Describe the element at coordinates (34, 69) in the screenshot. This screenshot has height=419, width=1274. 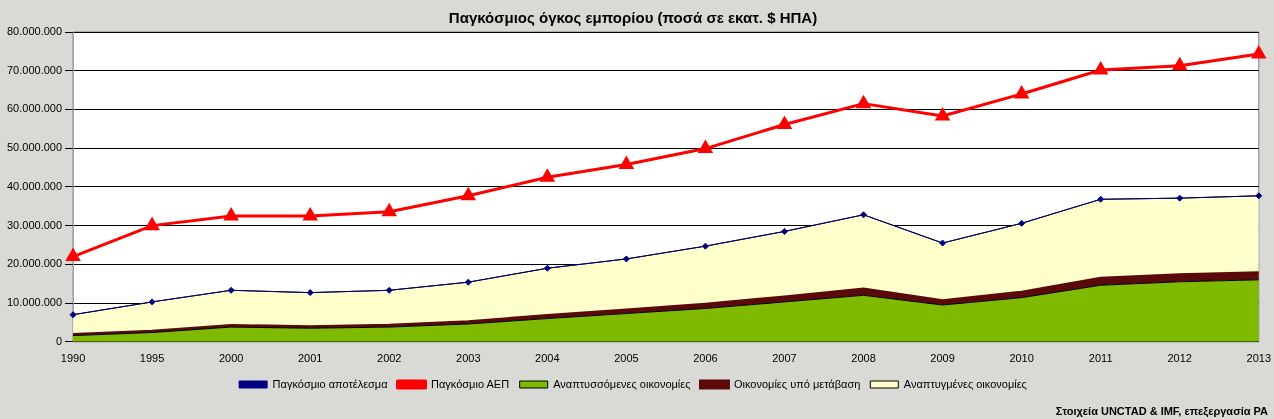
I see `y-tick-label: 70.000.000` at that location.